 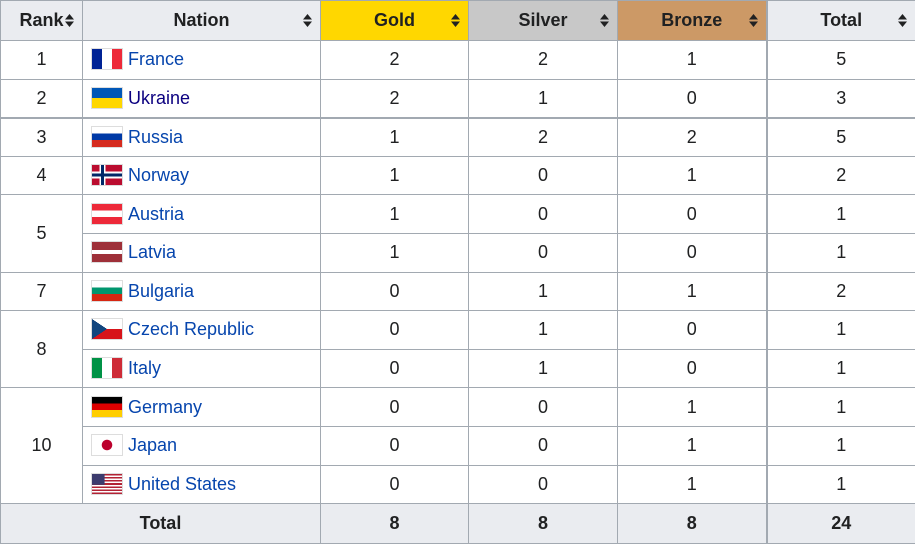 I want to click on nation-link: Austria, so click(x=156, y=214).